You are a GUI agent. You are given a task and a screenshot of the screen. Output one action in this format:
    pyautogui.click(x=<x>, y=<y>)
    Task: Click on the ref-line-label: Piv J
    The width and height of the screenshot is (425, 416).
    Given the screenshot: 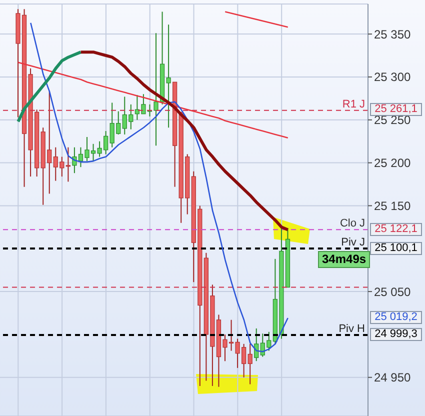 What is the action you would take?
    pyautogui.click(x=353, y=242)
    